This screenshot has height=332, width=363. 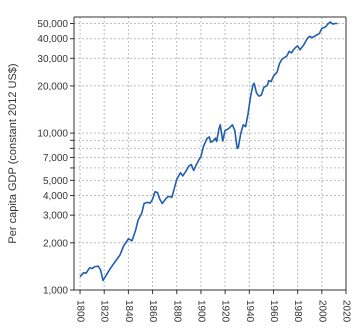 What do you see at coordinates (200, 311) in the screenshot?
I see `x-tick-label: 1900` at bounding box center [200, 311].